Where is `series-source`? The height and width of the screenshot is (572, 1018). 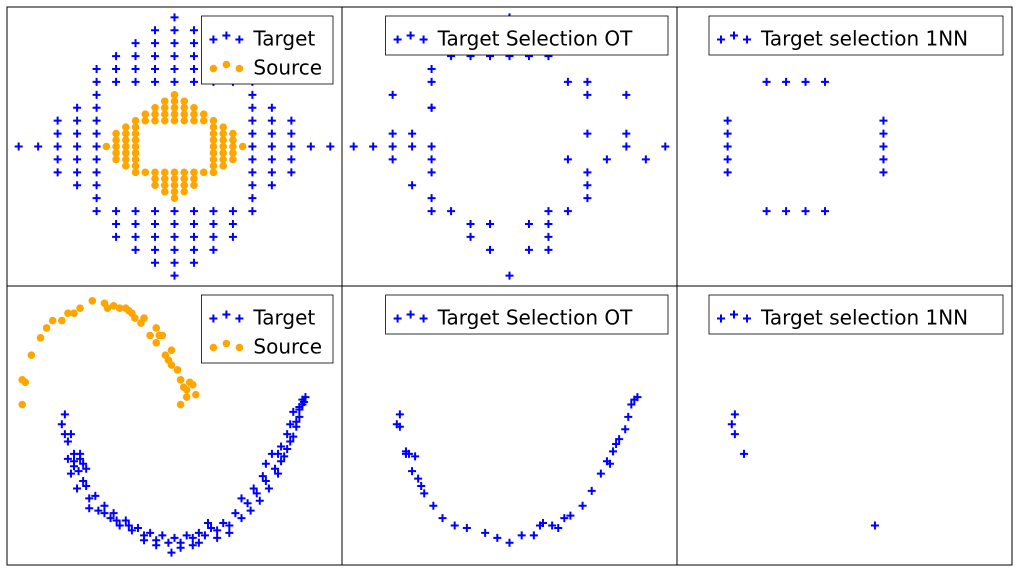 series-source is located at coordinates (174, 146).